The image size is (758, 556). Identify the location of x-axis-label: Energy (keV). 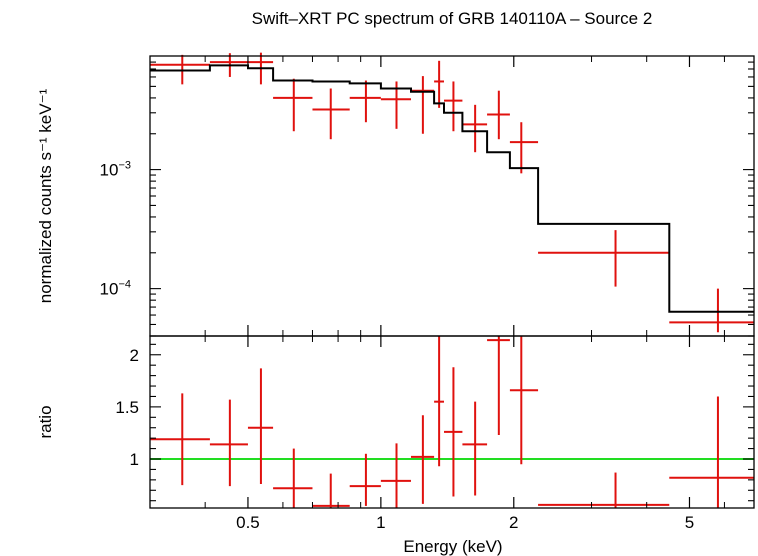
(452, 546).